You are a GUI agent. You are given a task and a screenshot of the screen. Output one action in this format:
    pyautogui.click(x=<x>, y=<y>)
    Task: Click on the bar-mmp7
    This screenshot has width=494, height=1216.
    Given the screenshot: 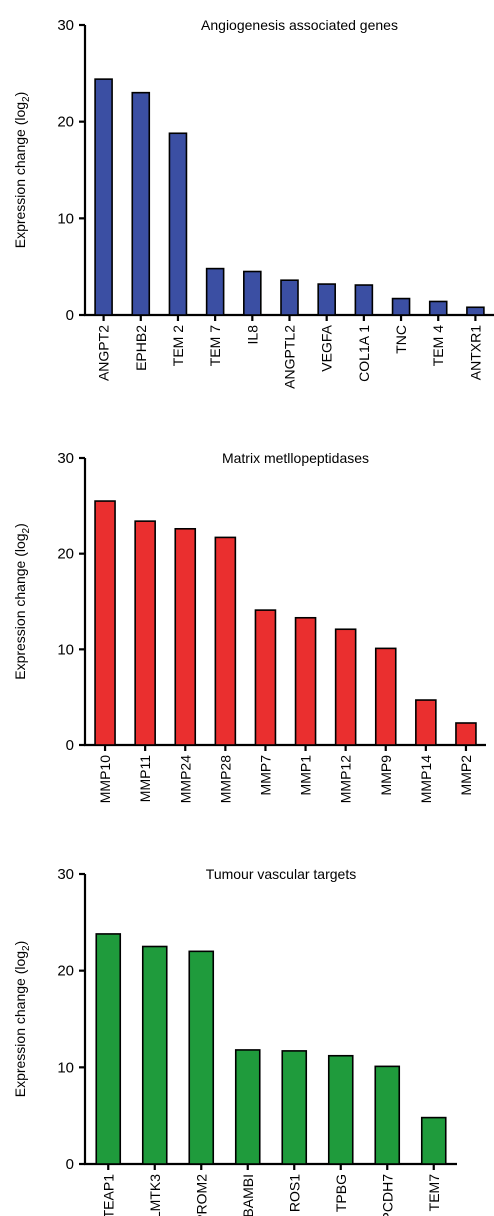 What is the action you would take?
    pyautogui.click(x=265, y=677)
    